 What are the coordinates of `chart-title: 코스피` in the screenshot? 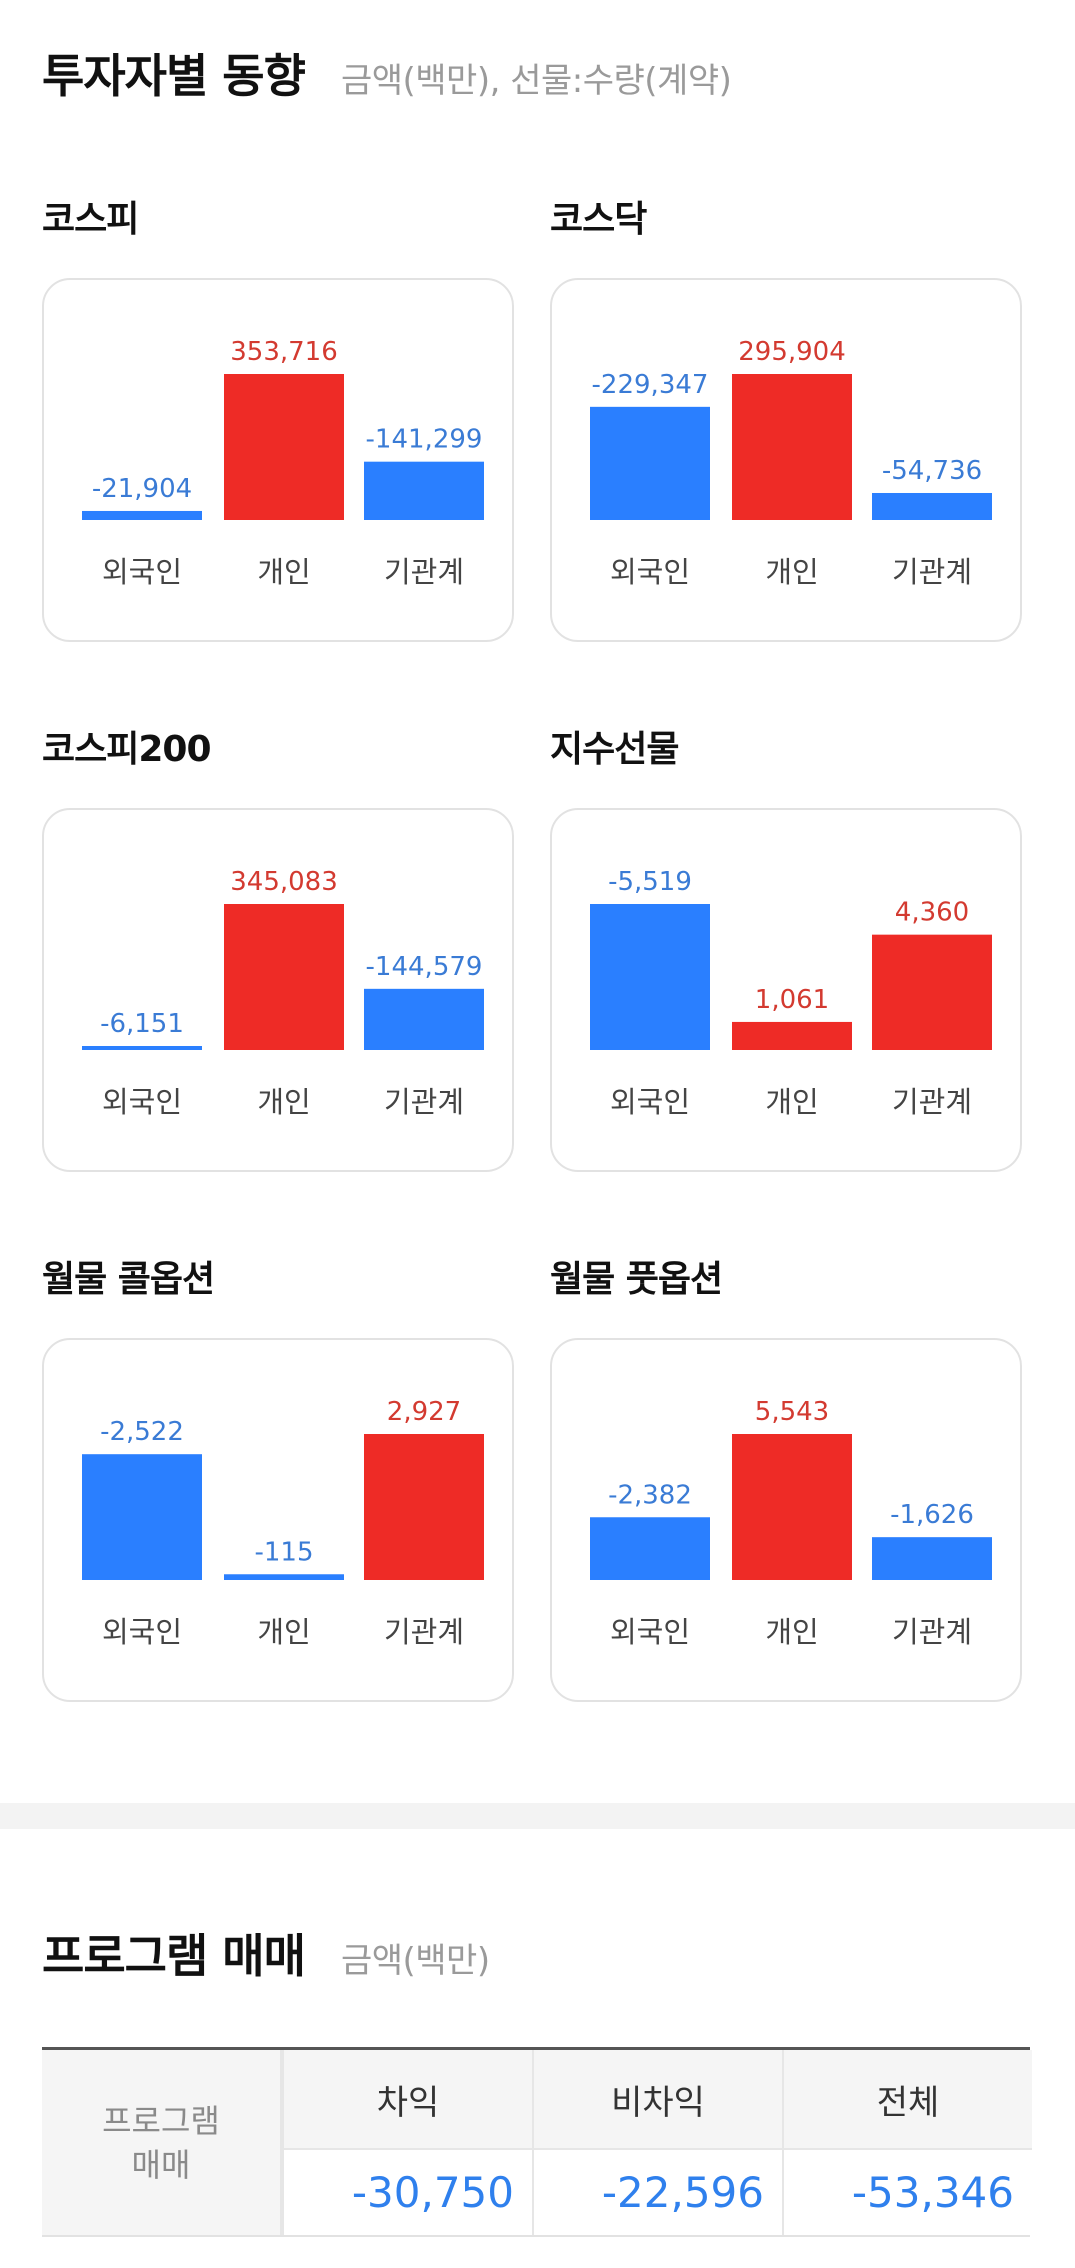 It's located at (90, 219).